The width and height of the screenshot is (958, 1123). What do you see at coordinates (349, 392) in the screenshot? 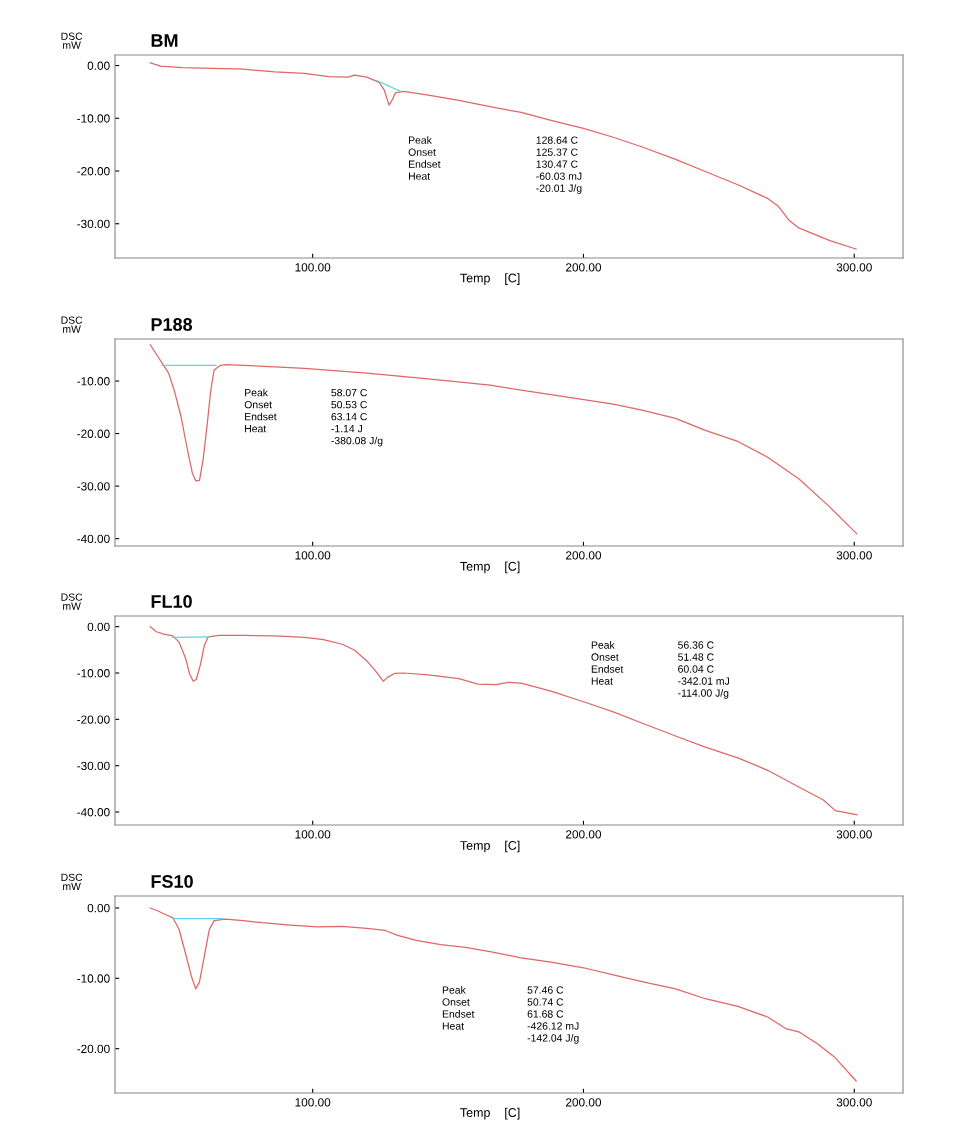
I see `annotation: 58.07 C` at bounding box center [349, 392].